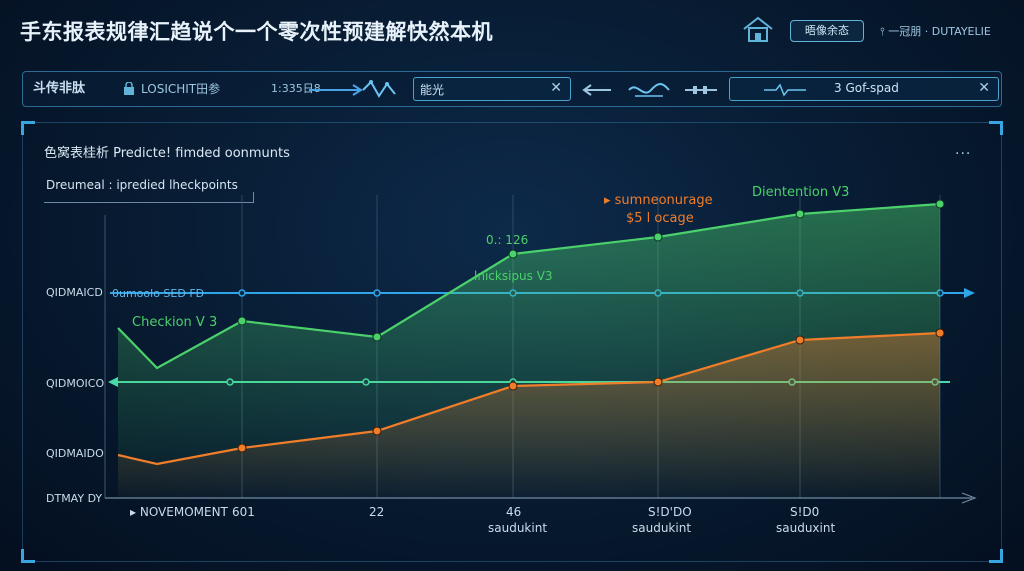  Describe the element at coordinates (804, 512) in the screenshot. I see `x-axis-label: S!D0` at that location.